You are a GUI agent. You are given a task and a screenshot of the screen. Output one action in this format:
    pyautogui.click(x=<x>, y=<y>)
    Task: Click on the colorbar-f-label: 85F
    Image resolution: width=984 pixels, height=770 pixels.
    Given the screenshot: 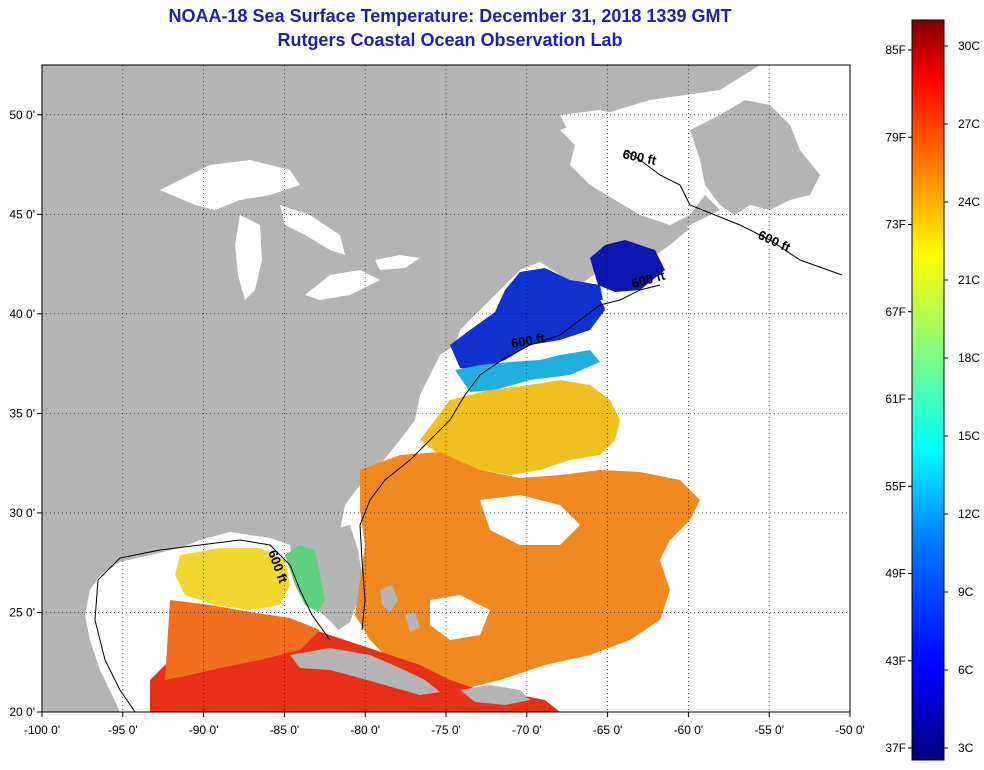 What is the action you would take?
    pyautogui.click(x=895, y=50)
    